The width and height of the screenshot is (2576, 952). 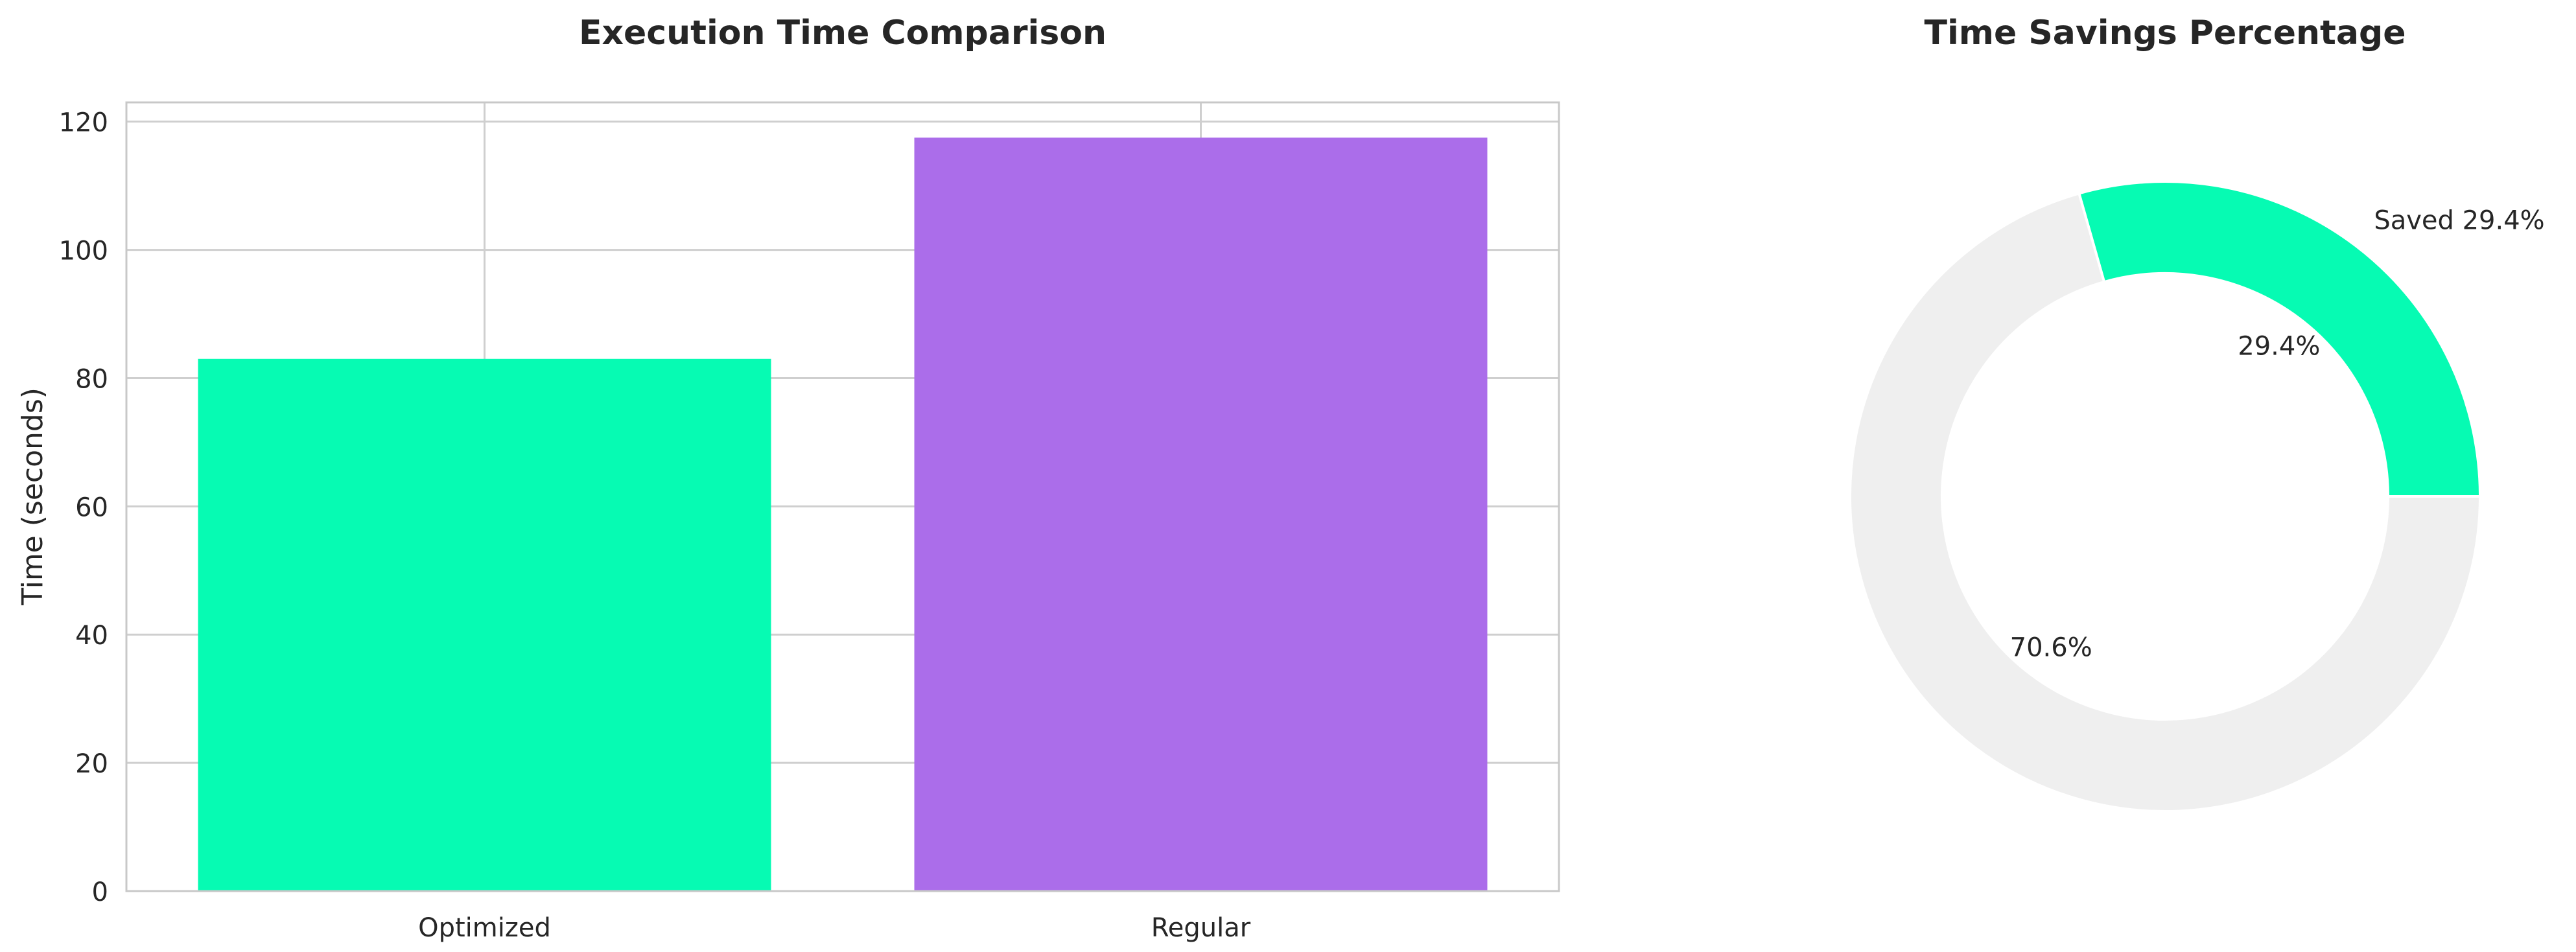 What do you see at coordinates (1201, 928) in the screenshot?
I see `x-tick-label: Regular` at bounding box center [1201, 928].